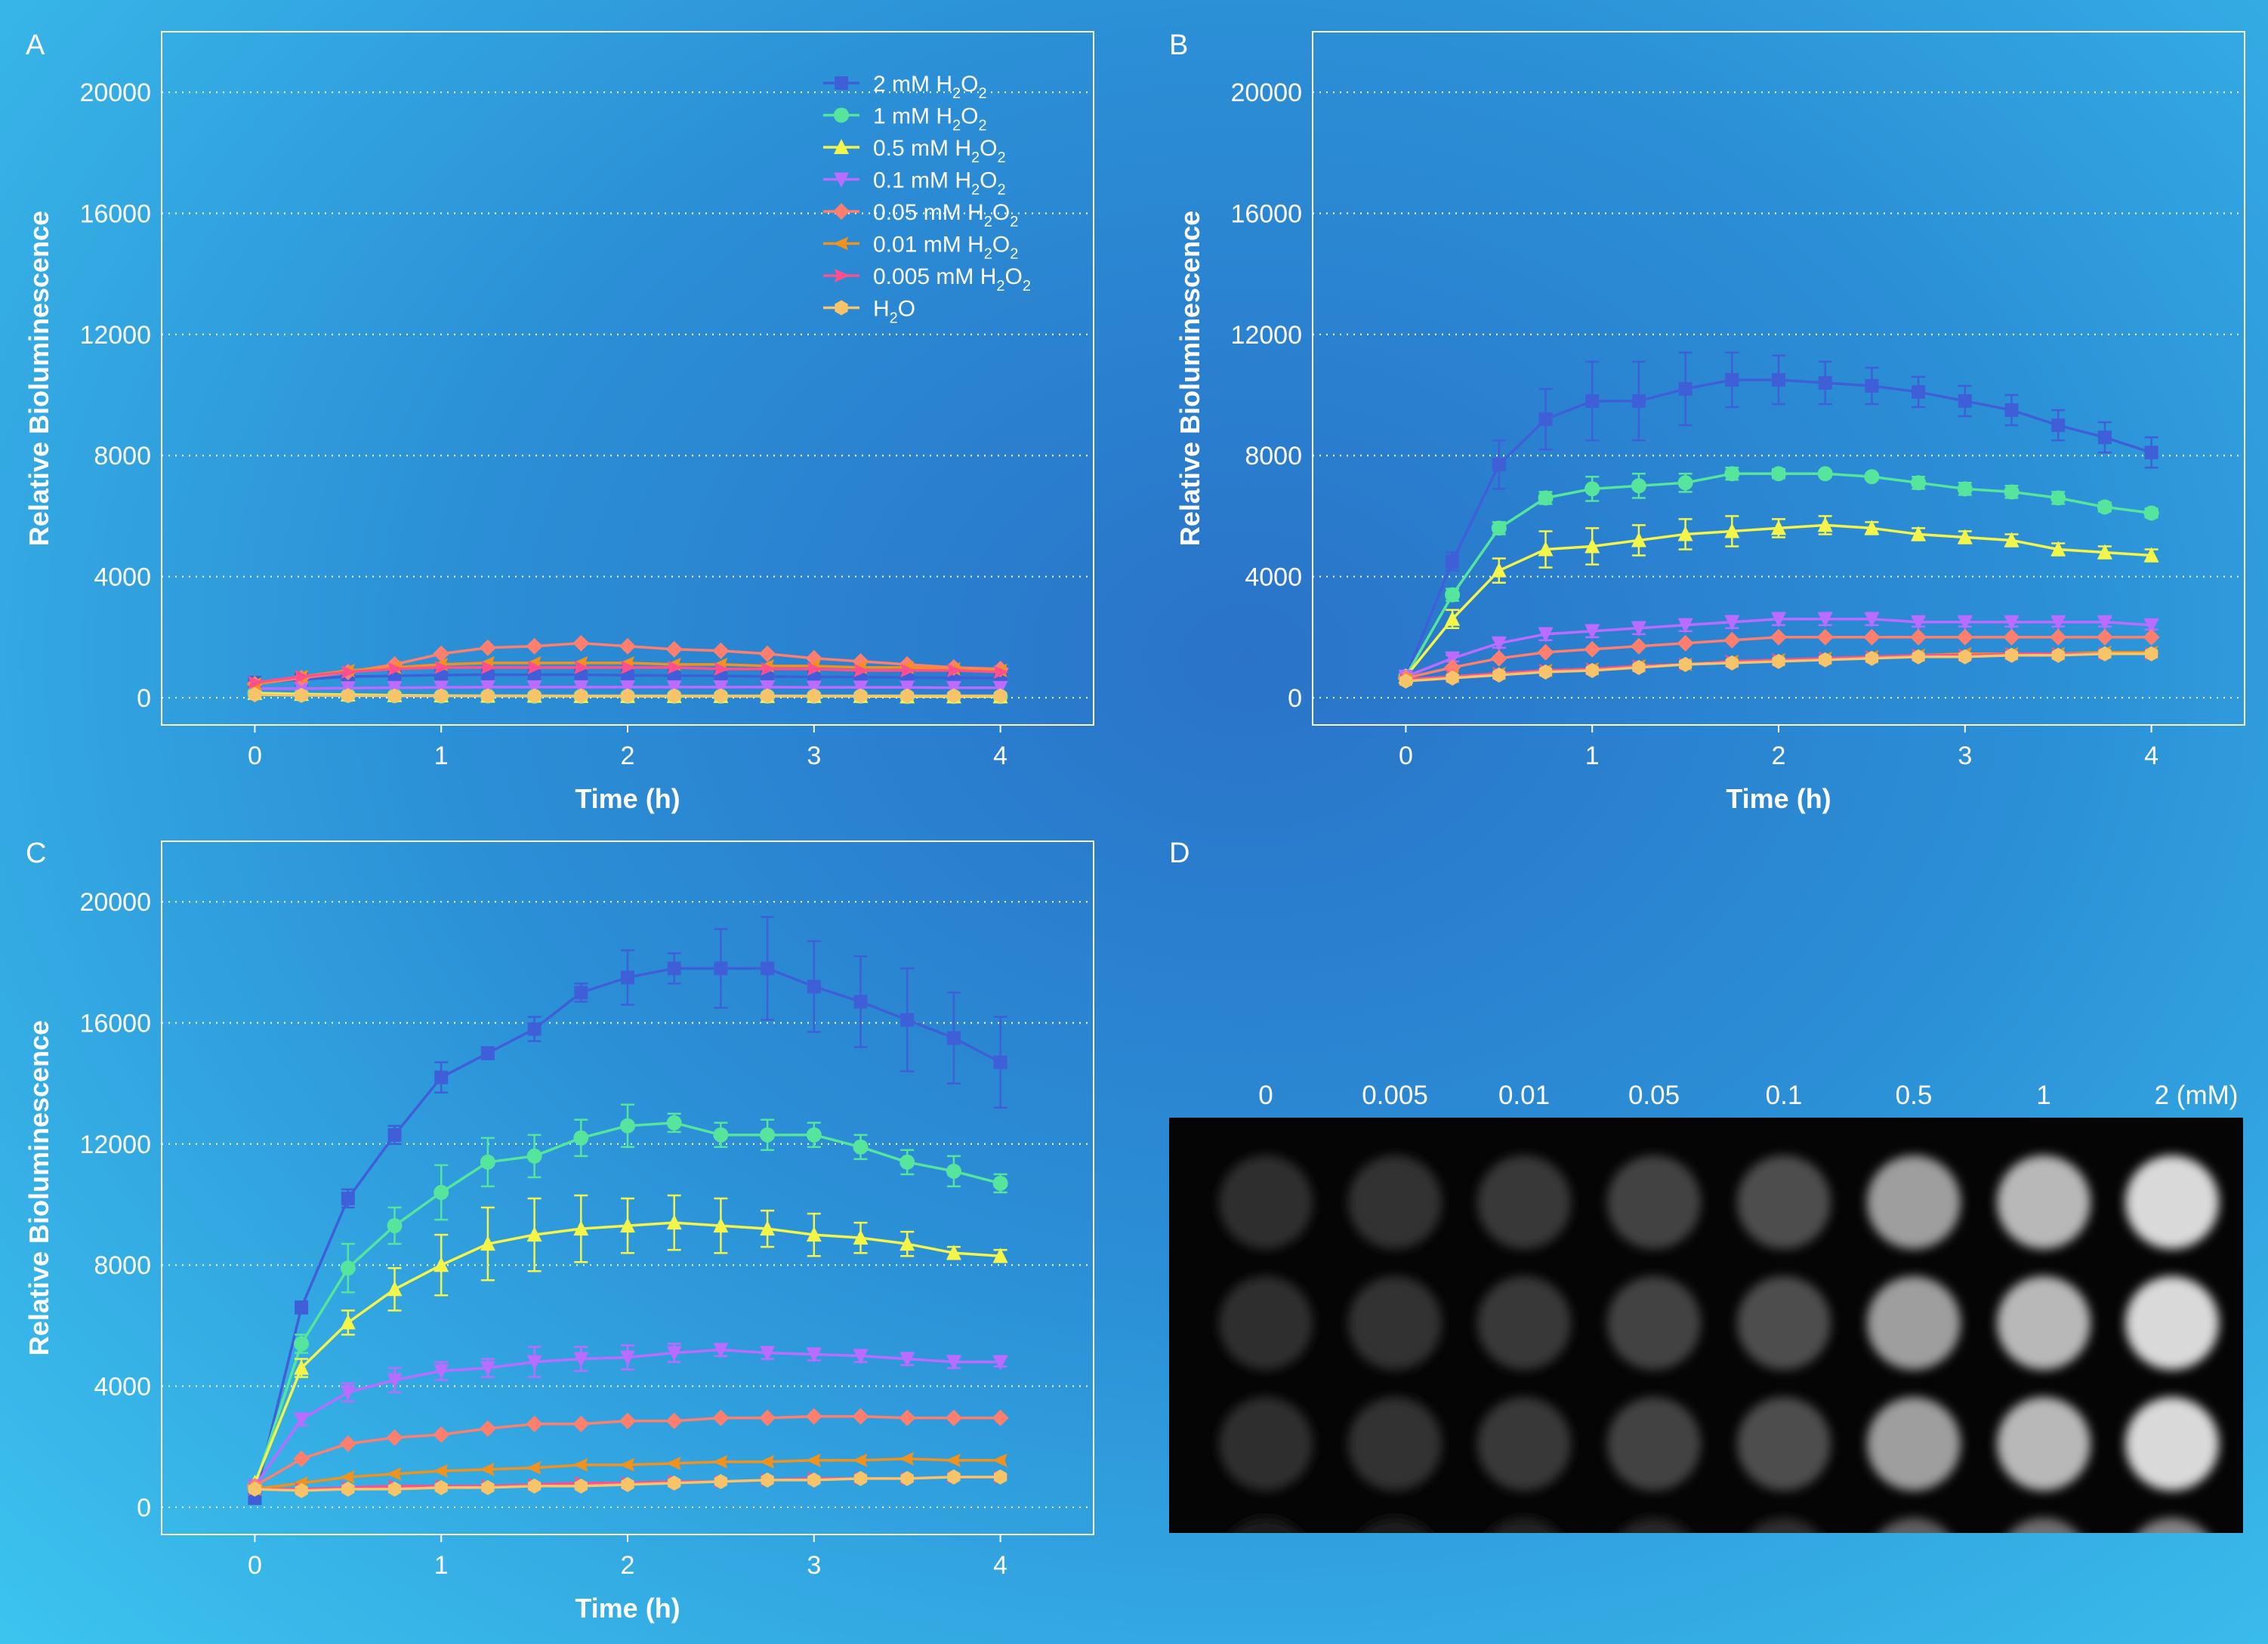 The height and width of the screenshot is (1644, 2268). I want to click on y-tick-label-b-1: 4000, so click(1273, 577).